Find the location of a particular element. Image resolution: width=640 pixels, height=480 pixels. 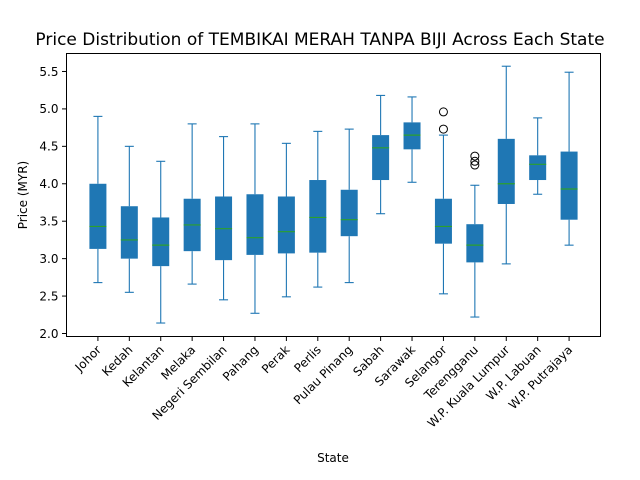

box-kedah is located at coordinates (129, 232).